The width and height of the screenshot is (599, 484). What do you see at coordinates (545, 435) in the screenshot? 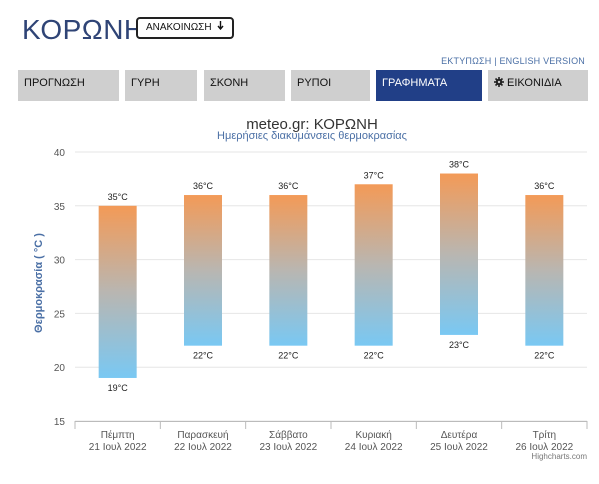
I see `x-tick-day: Τρίτη` at bounding box center [545, 435].